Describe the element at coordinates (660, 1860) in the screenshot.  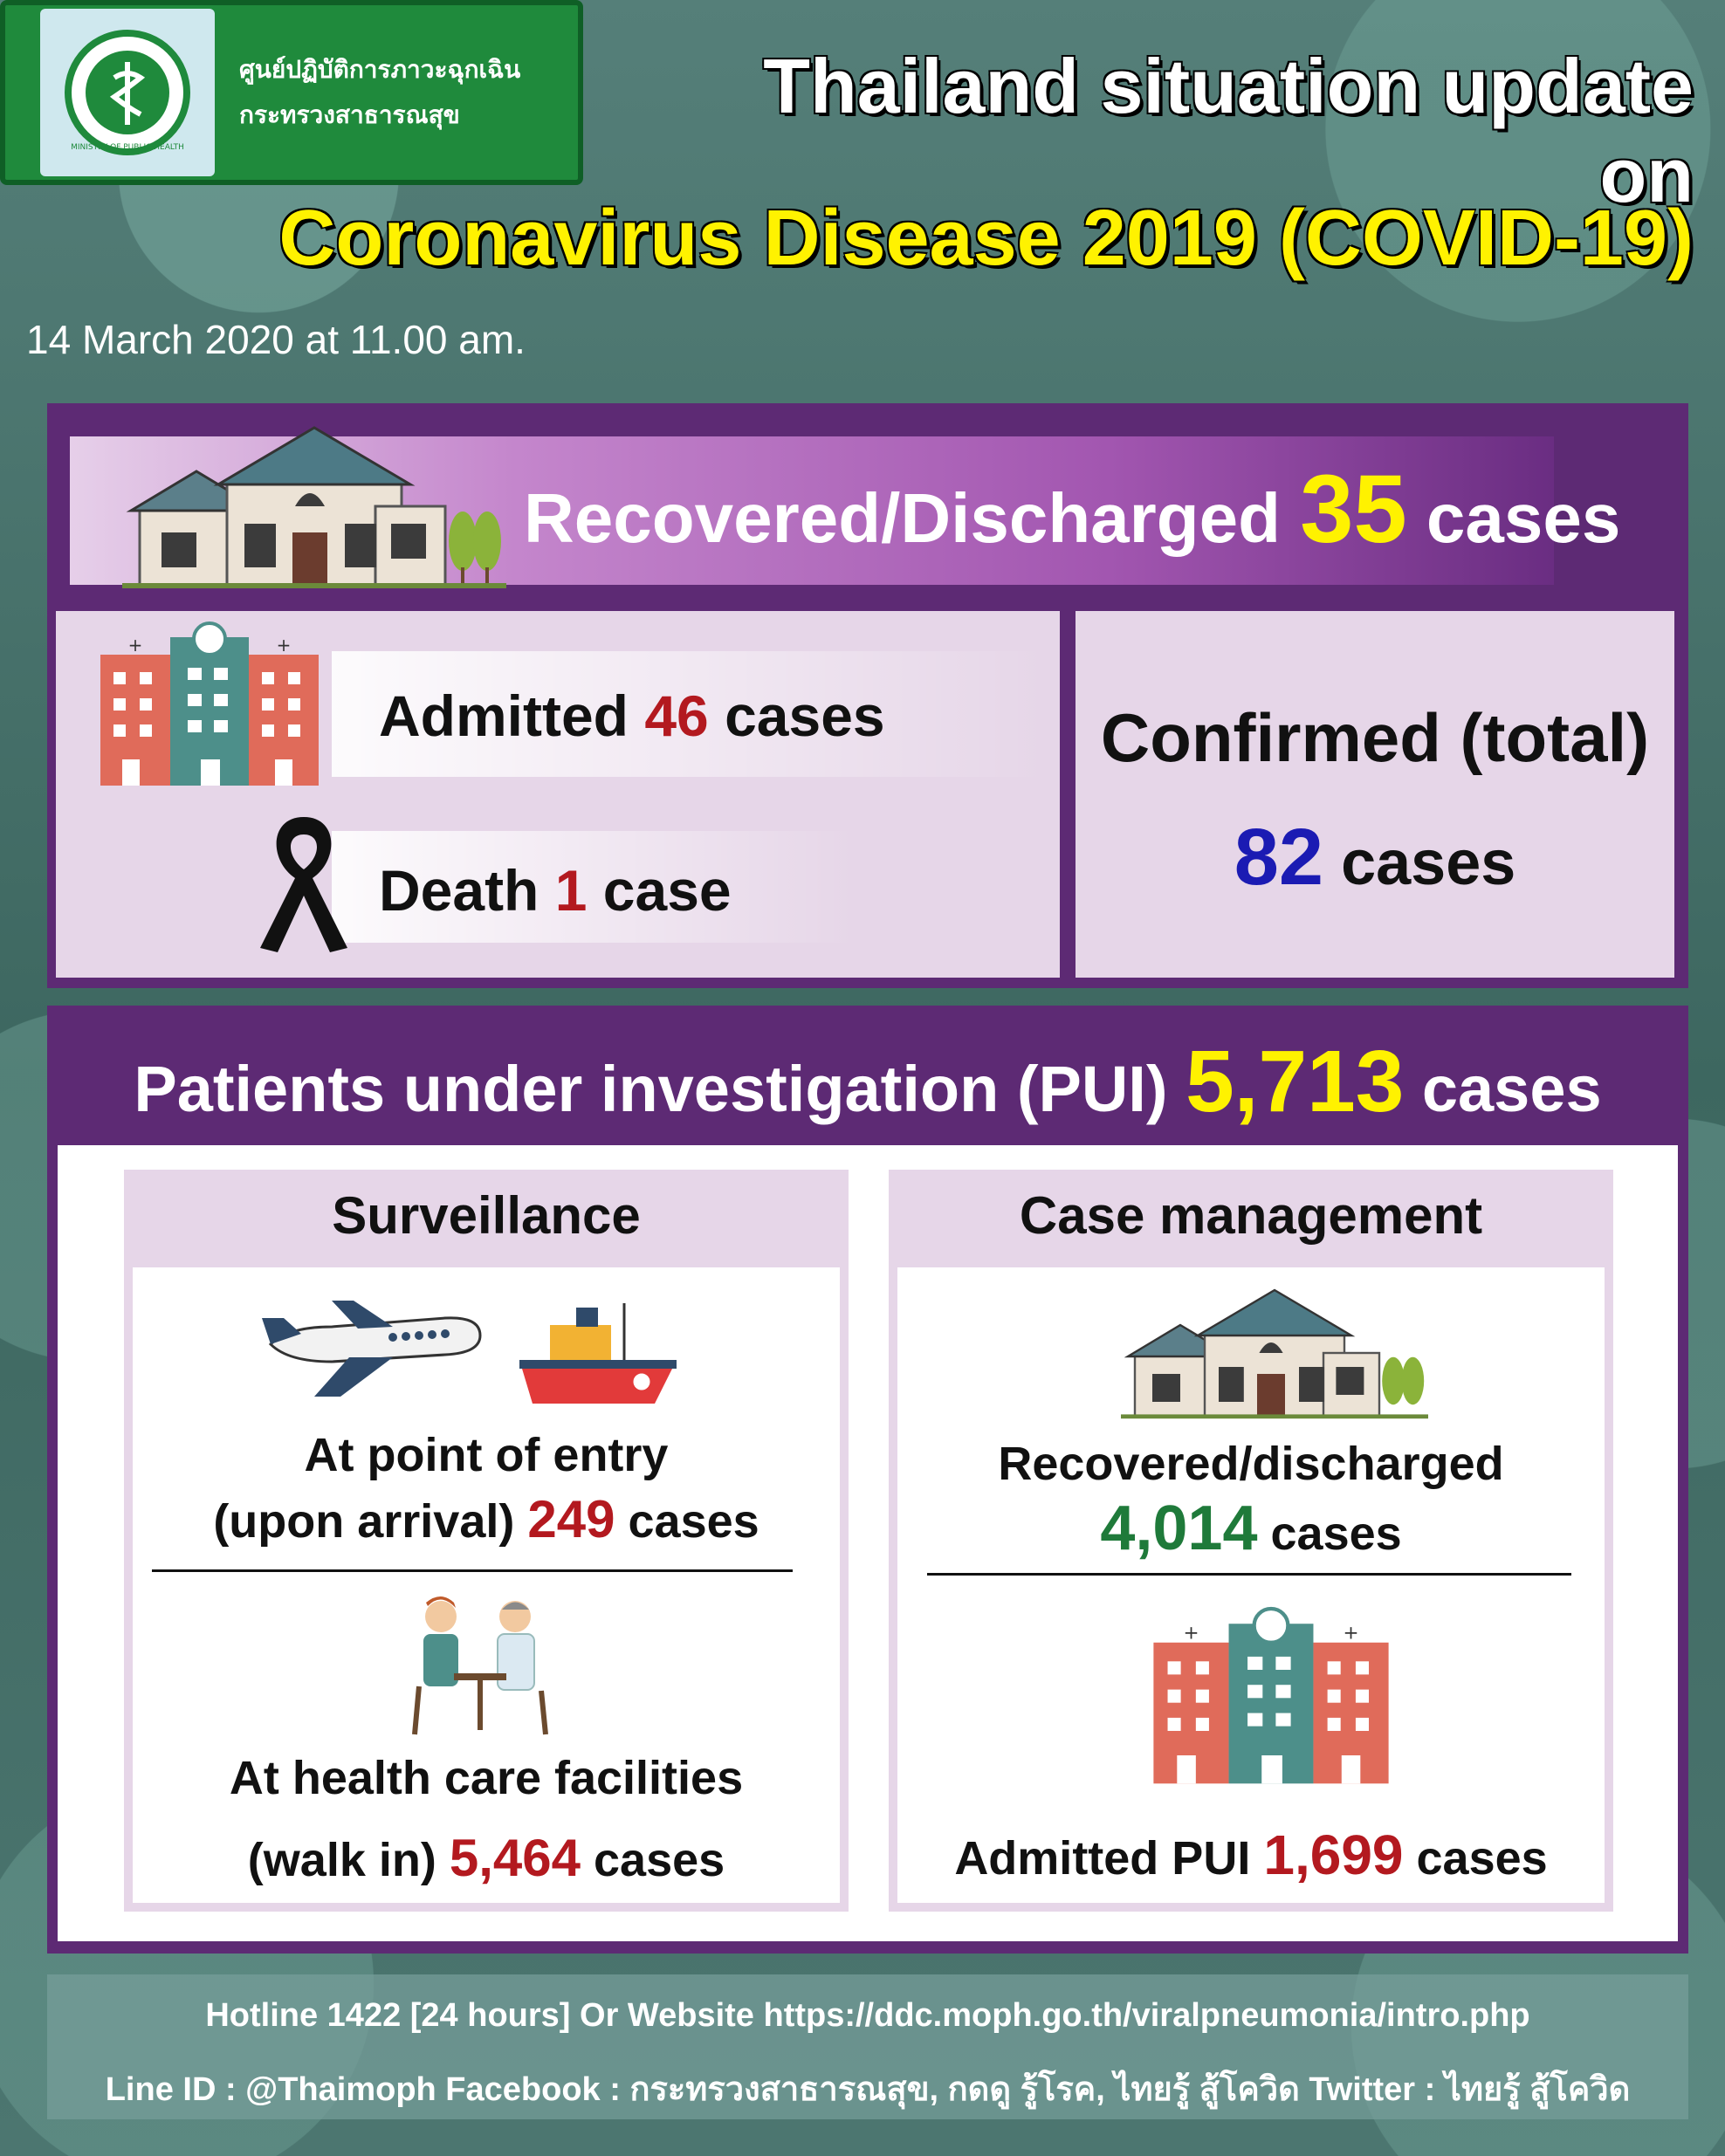
I see `facility-unit: cases` at that location.